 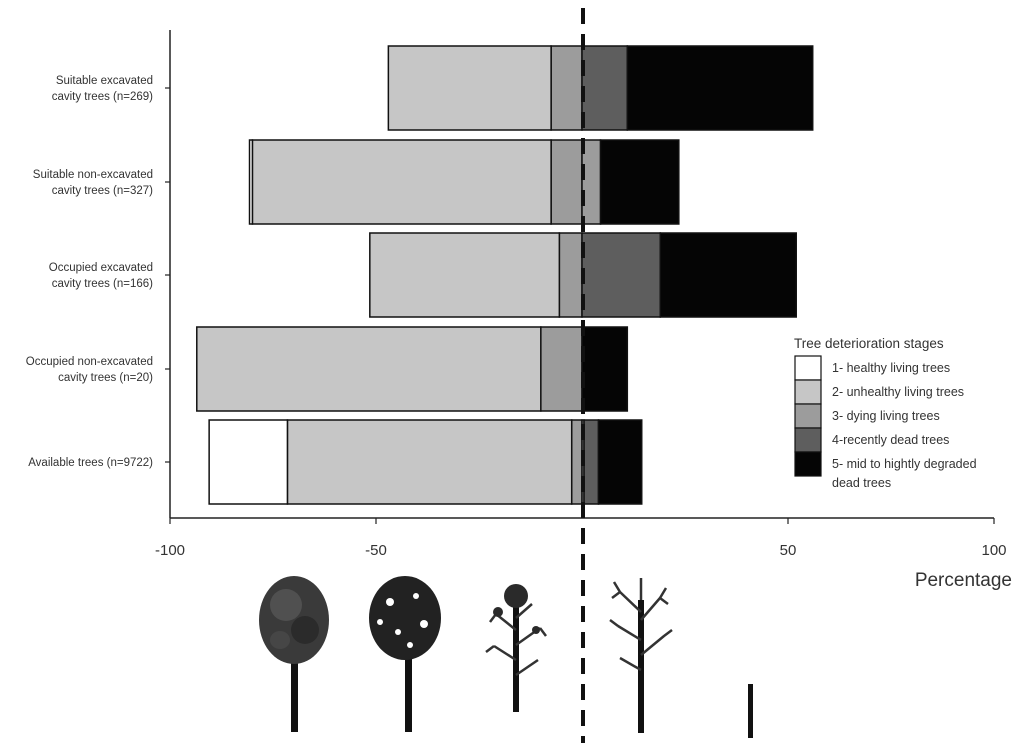 I want to click on x-tick-label: -100, so click(x=170, y=550).